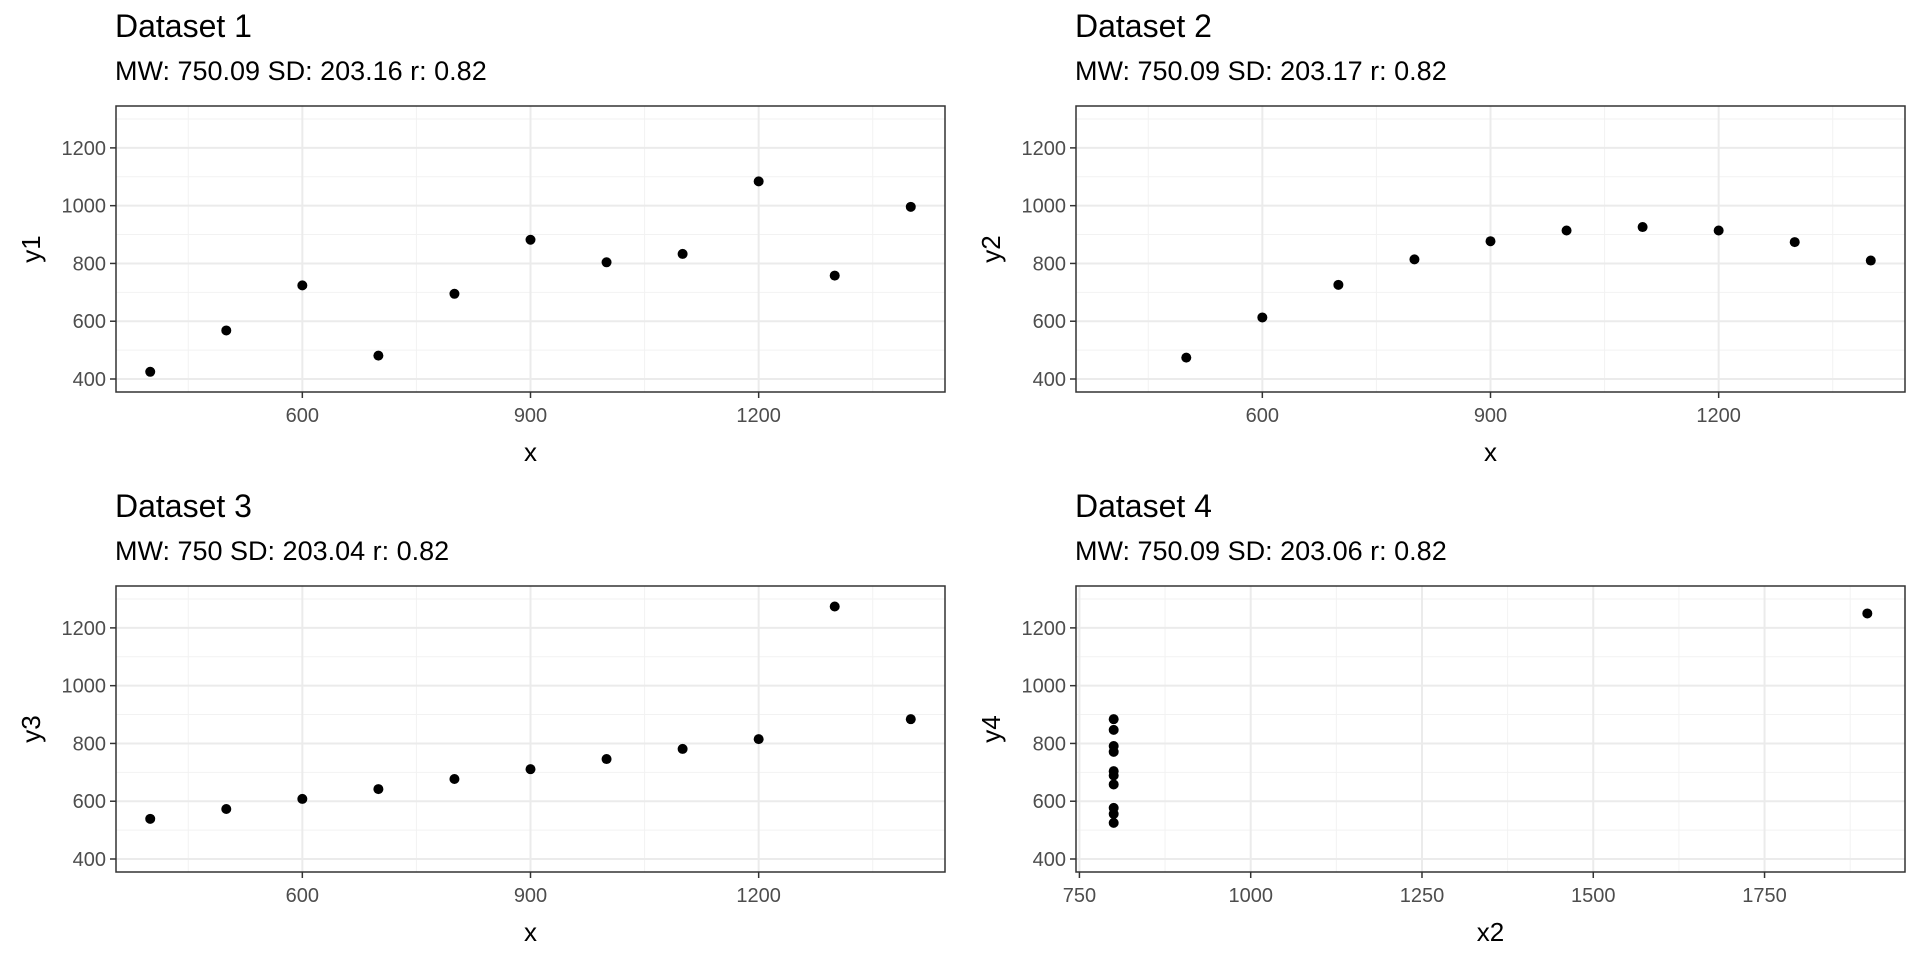  Describe the element at coordinates (1422, 896) in the screenshot. I see `x-tick-label: 1250` at that location.